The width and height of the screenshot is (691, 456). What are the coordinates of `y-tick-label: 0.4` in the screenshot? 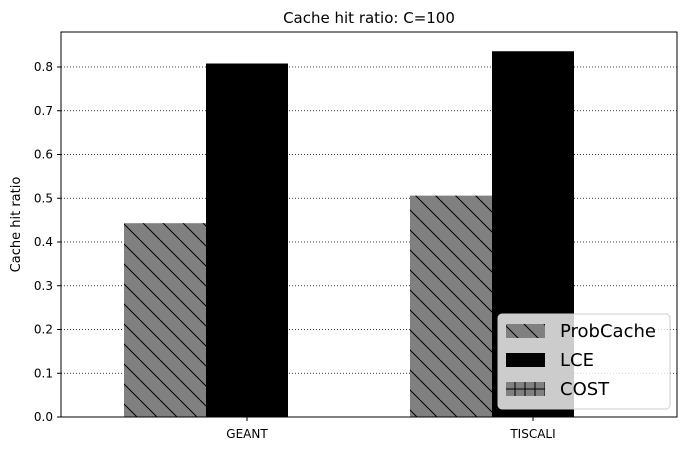 It's located at (43, 242).